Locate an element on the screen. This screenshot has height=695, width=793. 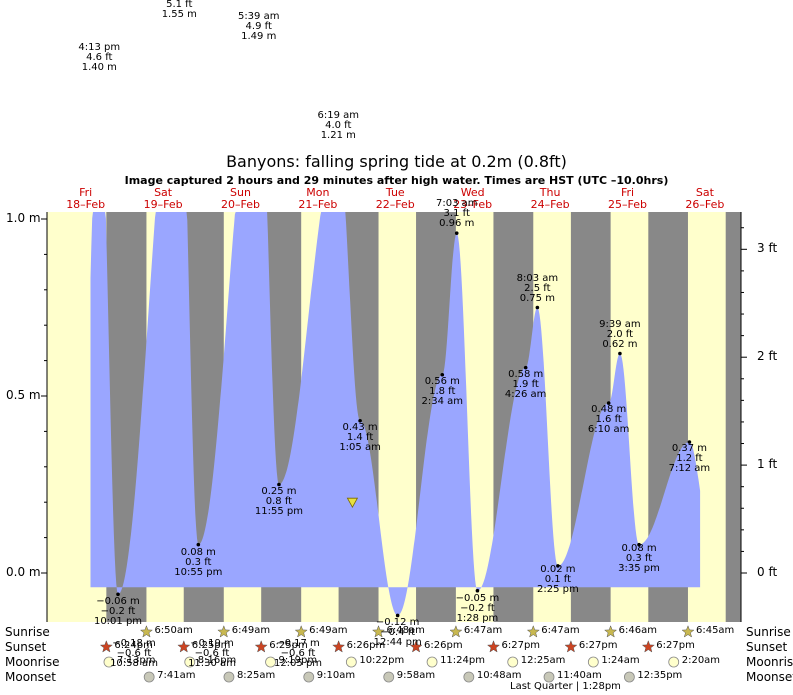
astro-row-label-left: Moonset is located at coordinates (30, 677).